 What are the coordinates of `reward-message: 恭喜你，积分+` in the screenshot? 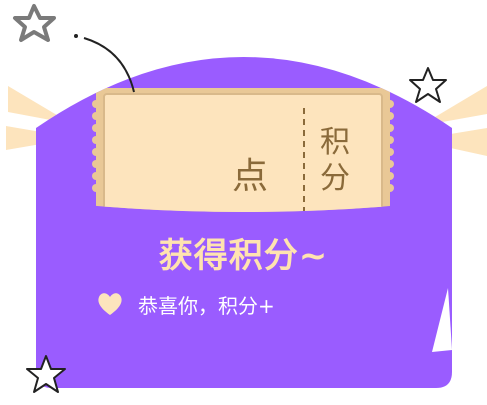 It's located at (206, 305).